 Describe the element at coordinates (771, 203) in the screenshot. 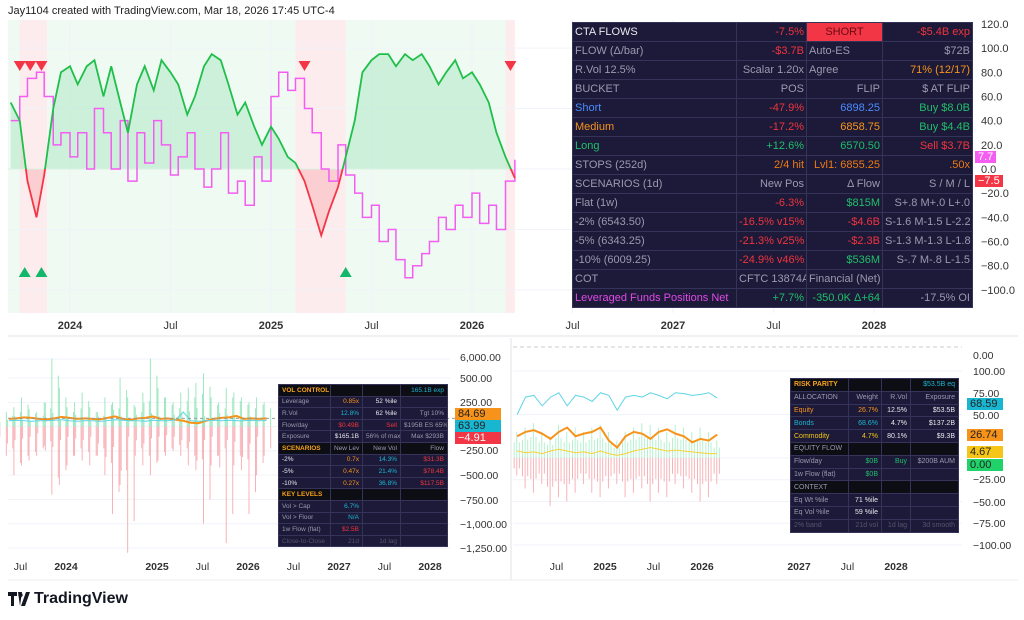

I see `table-cell: -6.3%` at that location.